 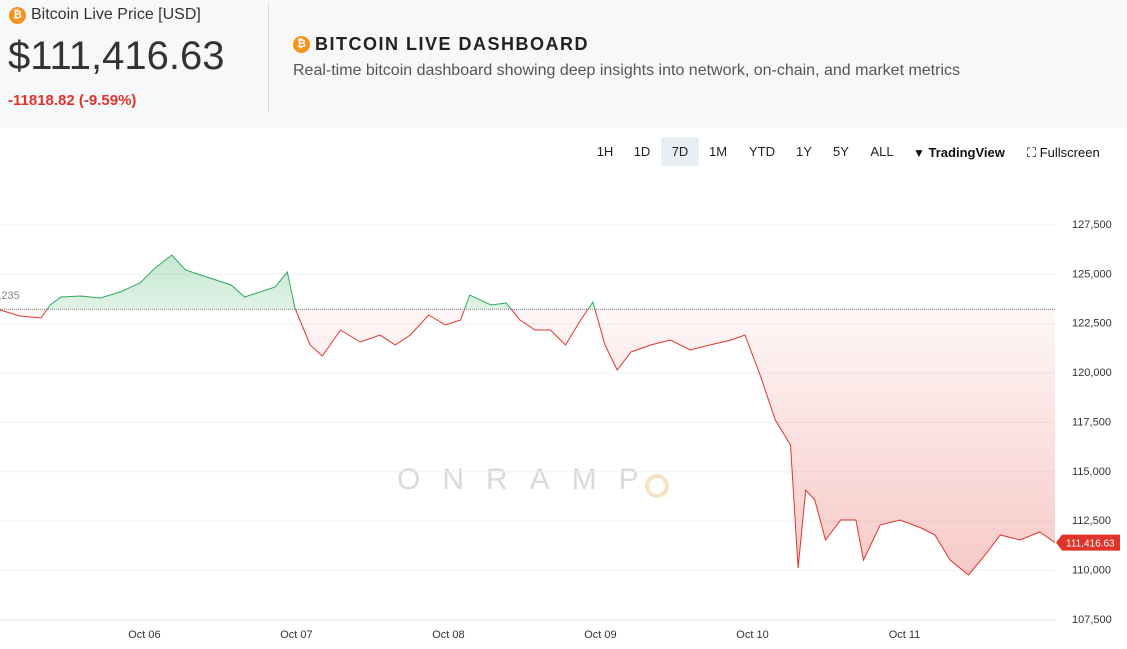 I want to click on x-tick-label: Oct 09, so click(x=600, y=635).